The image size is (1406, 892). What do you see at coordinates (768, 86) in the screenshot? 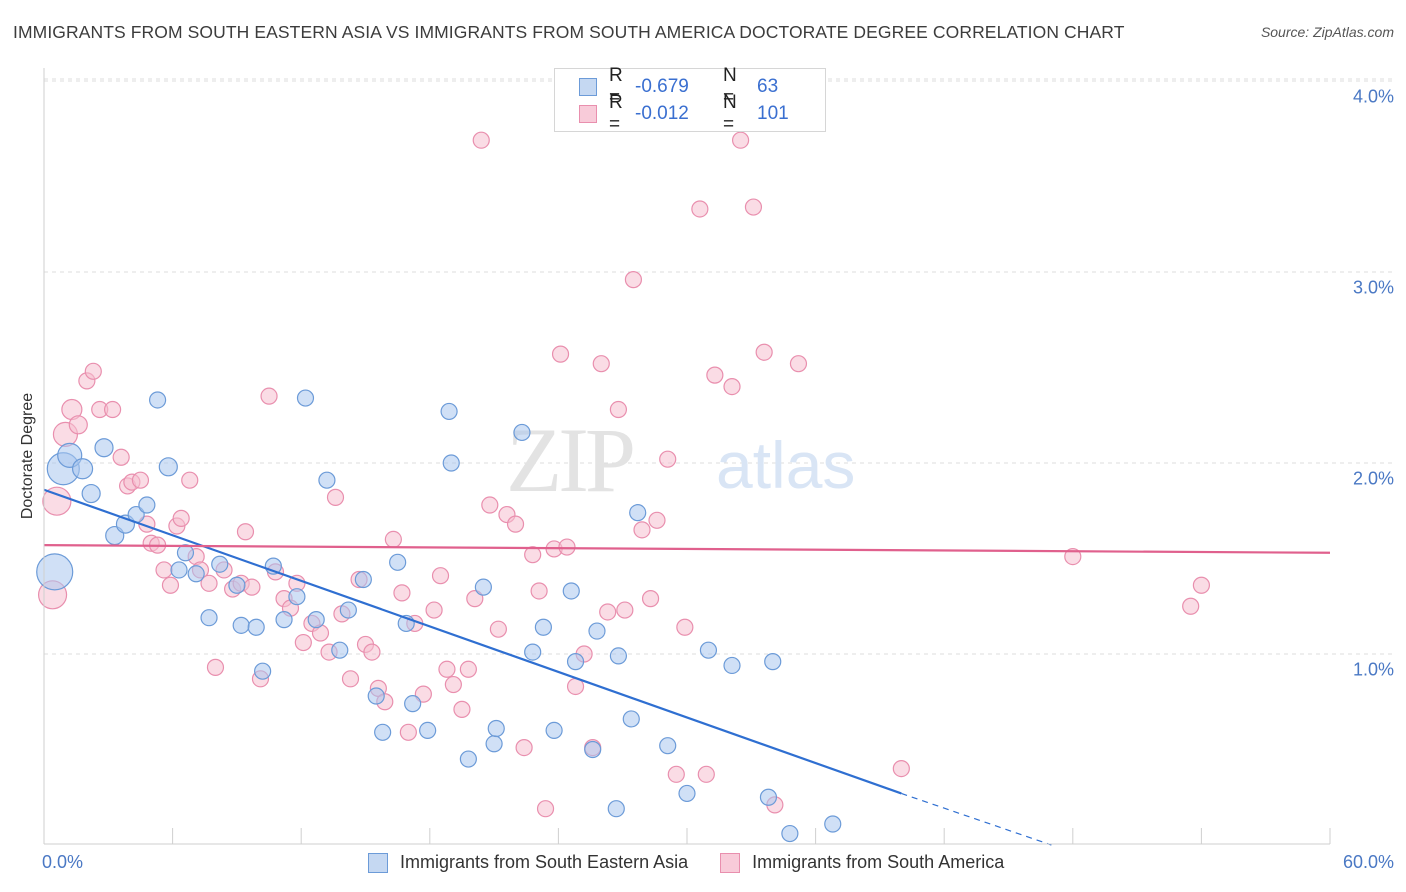
I see `legend-n-value: 63` at bounding box center [768, 86].